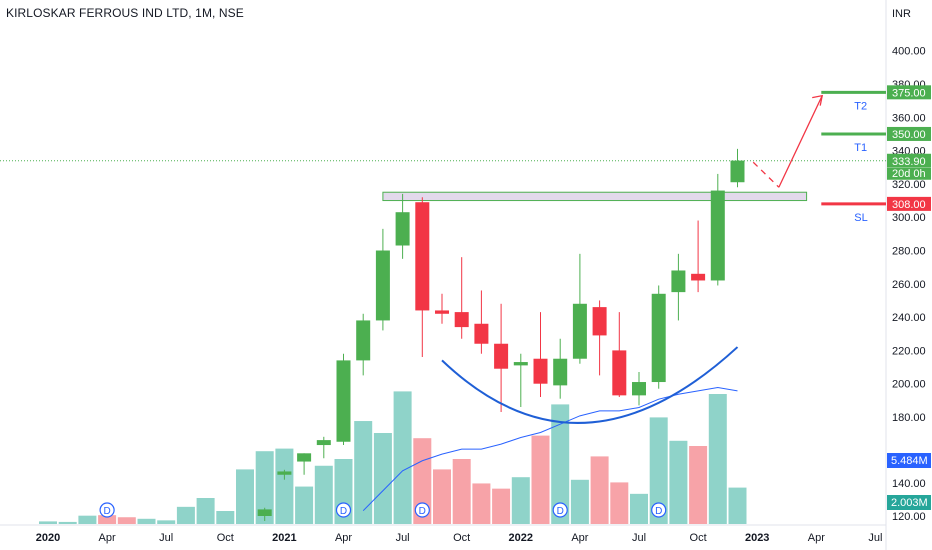 The image size is (932, 550). I want to click on target-label: SL, so click(860, 218).